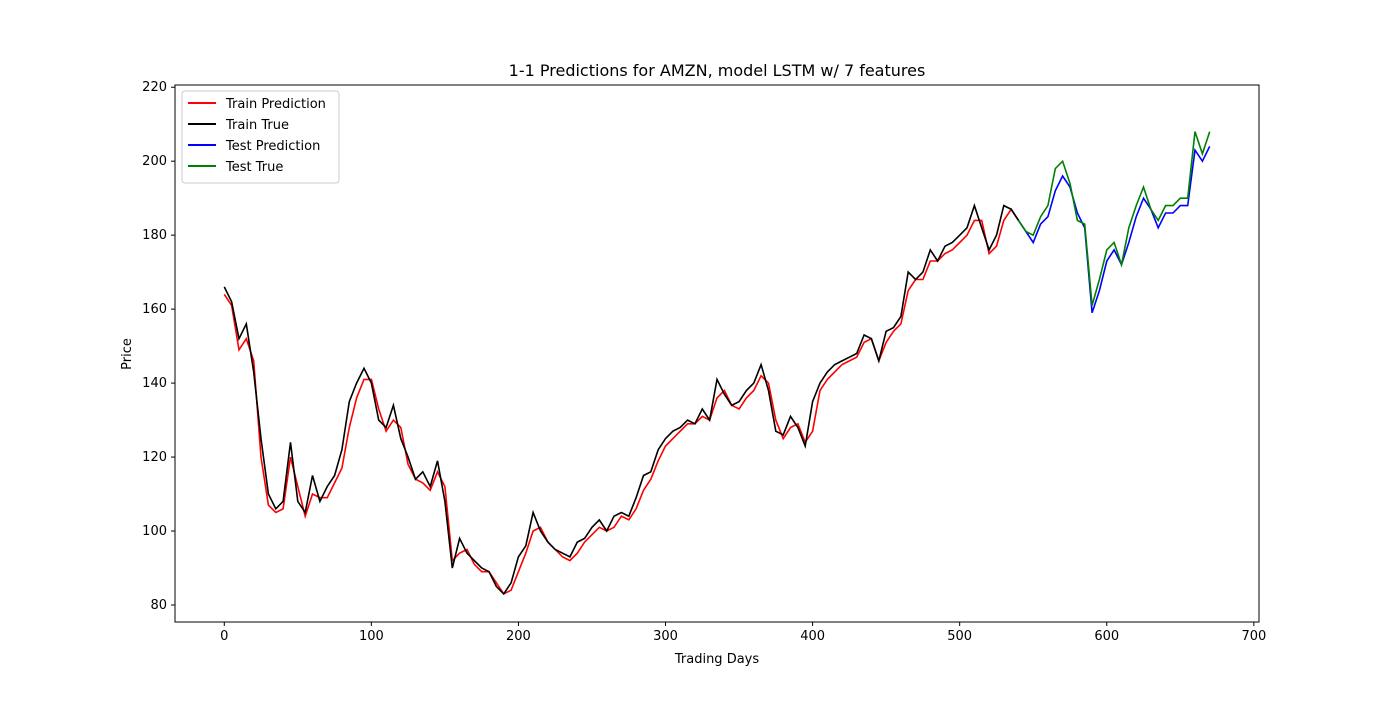 This screenshot has height=704, width=1400. Describe the element at coordinates (1253, 636) in the screenshot. I see `x-tick-label: 700` at that location.